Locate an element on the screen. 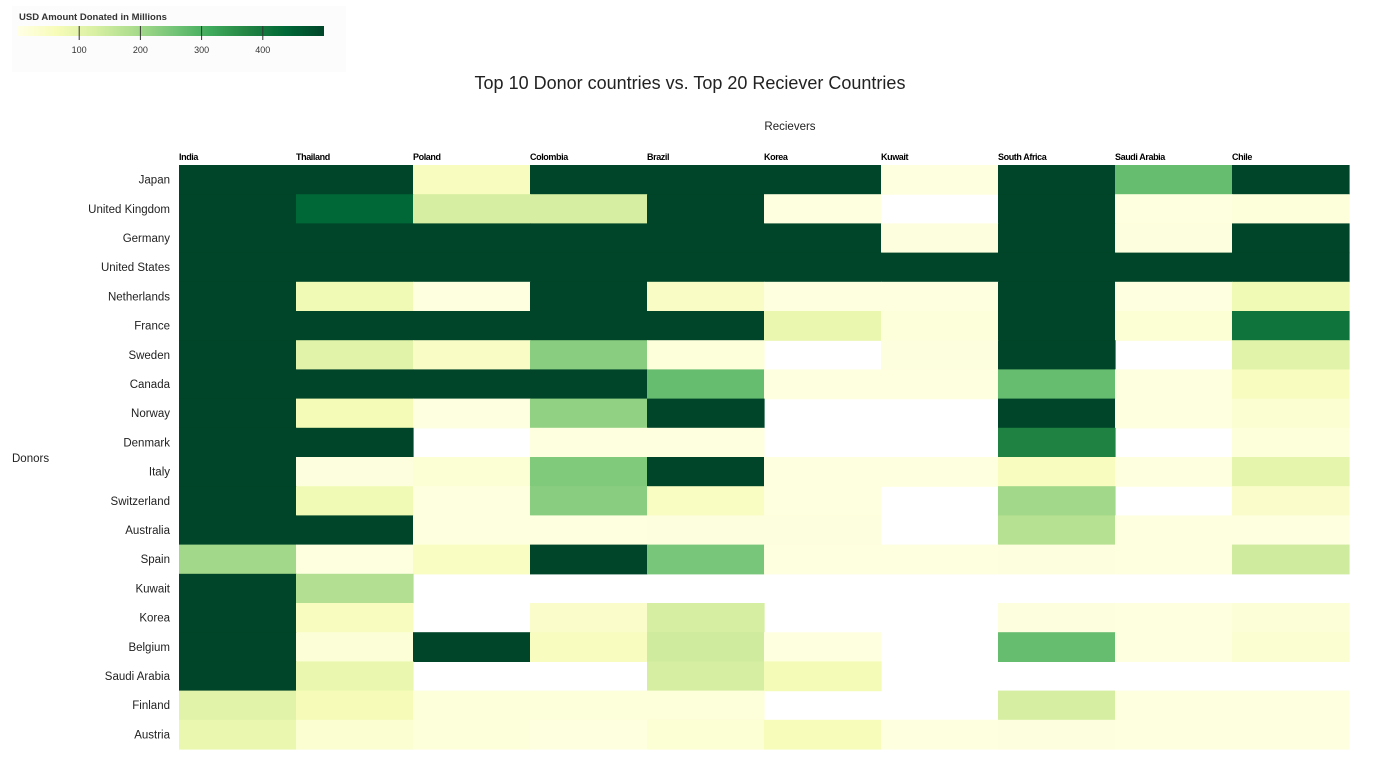  y-tick-label: Italy is located at coordinates (159, 473).